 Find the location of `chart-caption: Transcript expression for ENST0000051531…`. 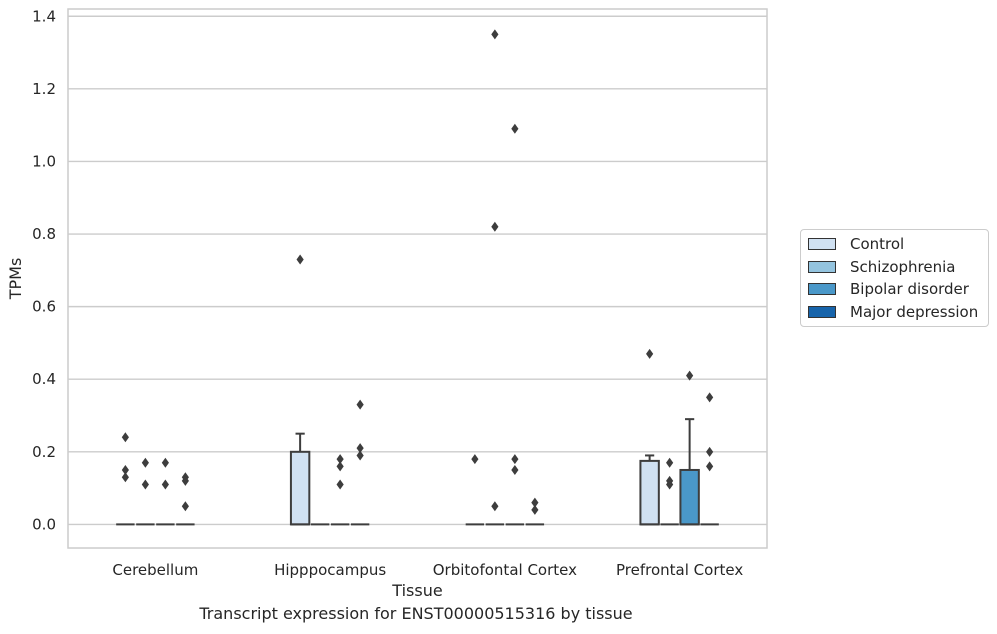

chart-caption: Transcript expression for ENST0000051531… is located at coordinates (416, 613).